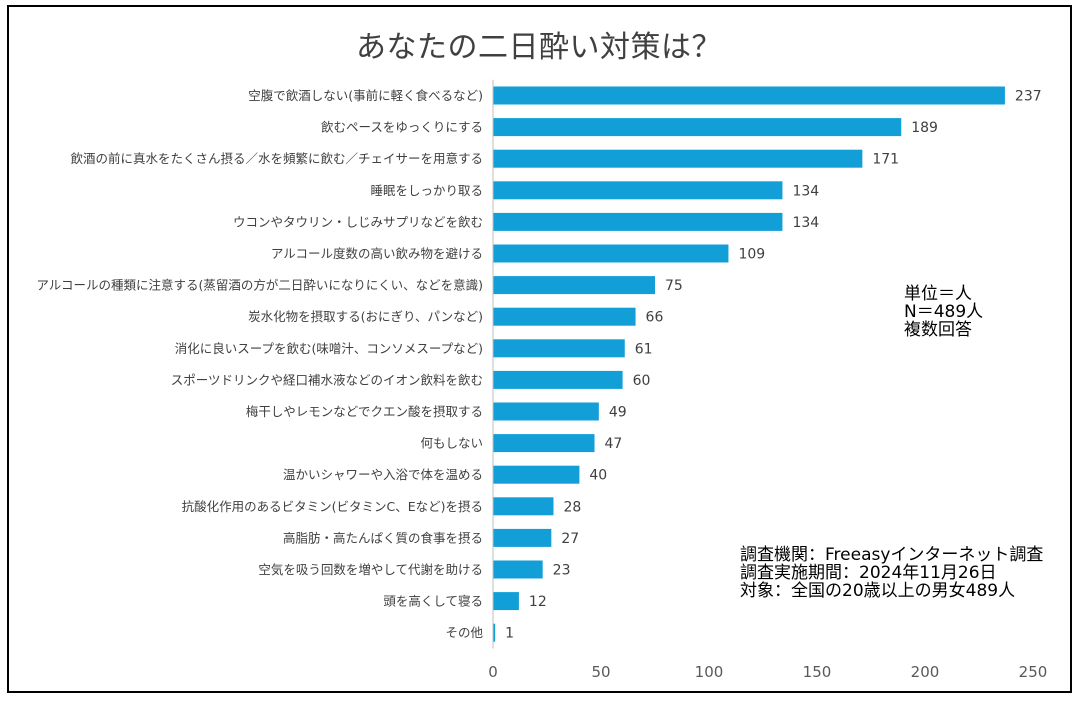 The width and height of the screenshot is (1078, 701). I want to click on unit-note: 単位＝人 N＝489人 複数回答, so click(944, 312).